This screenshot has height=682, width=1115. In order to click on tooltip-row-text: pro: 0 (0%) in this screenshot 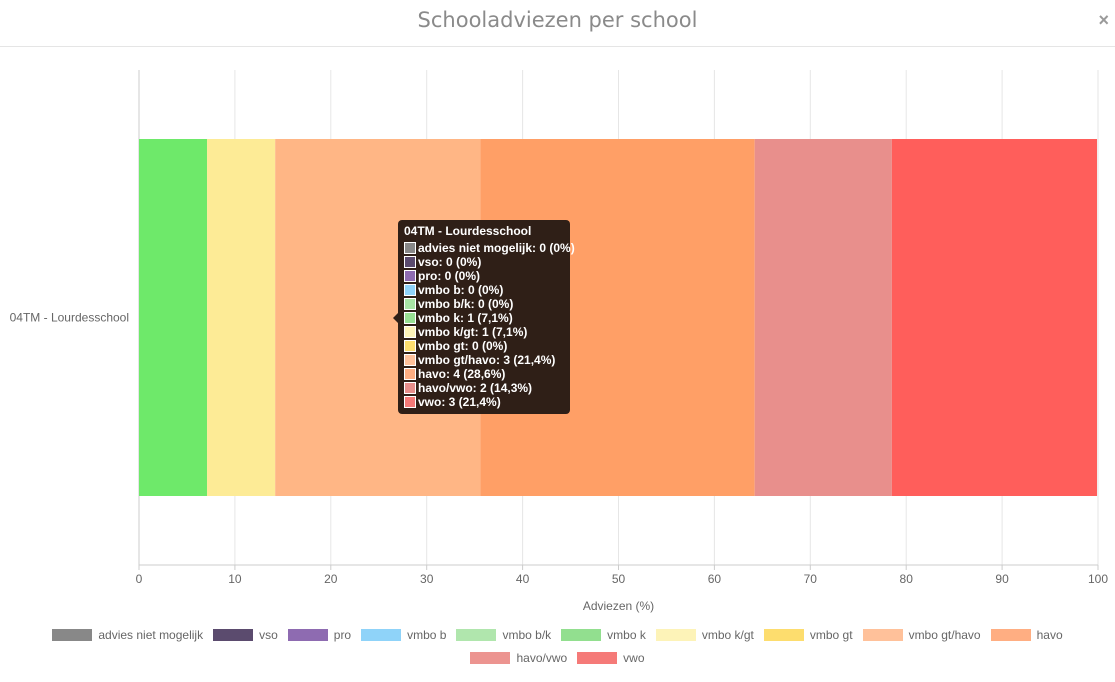, I will do `click(449, 276)`.